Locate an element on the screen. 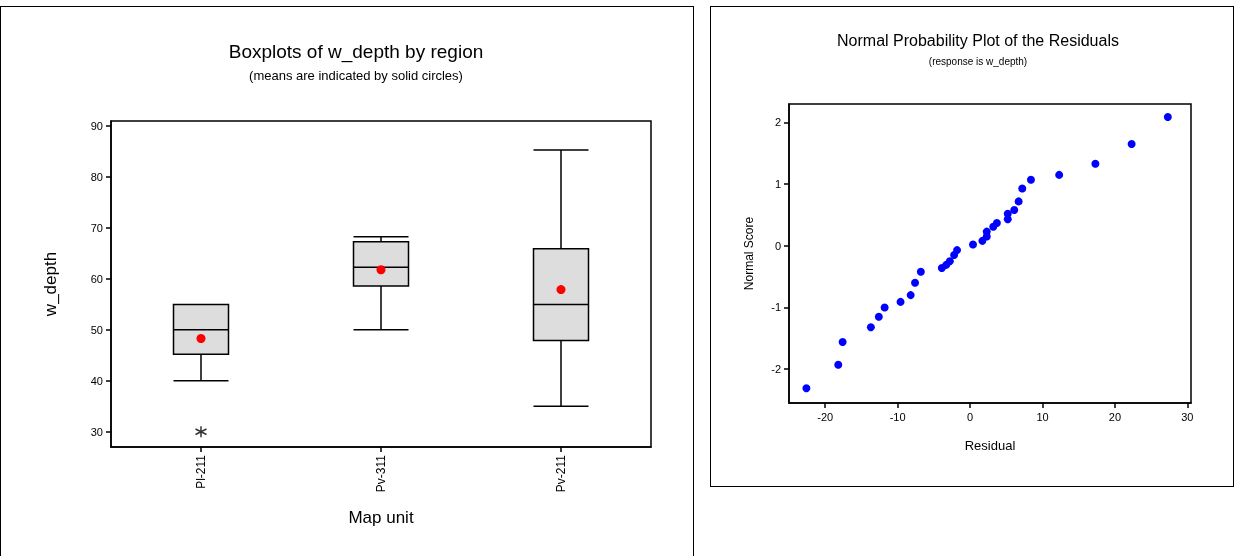 The height and width of the screenshot is (556, 1234). x-tick-label: Pv-211 is located at coordinates (561, 473).